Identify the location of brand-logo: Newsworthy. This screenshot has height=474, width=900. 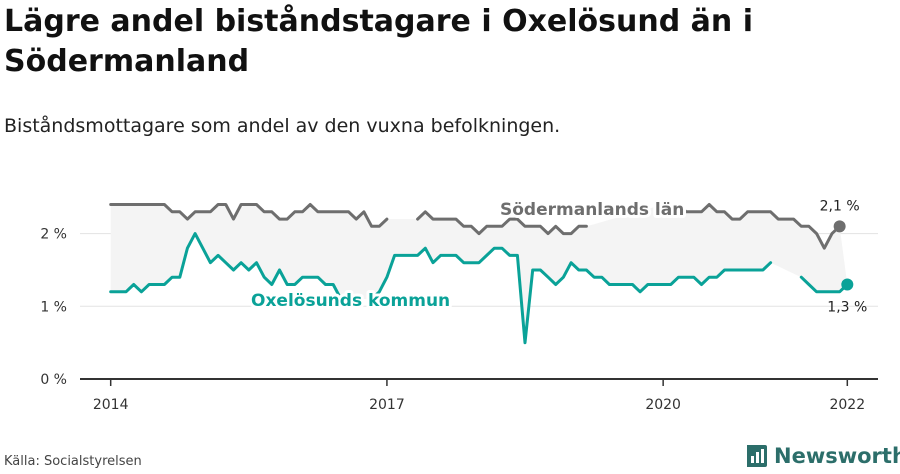
(822, 456).